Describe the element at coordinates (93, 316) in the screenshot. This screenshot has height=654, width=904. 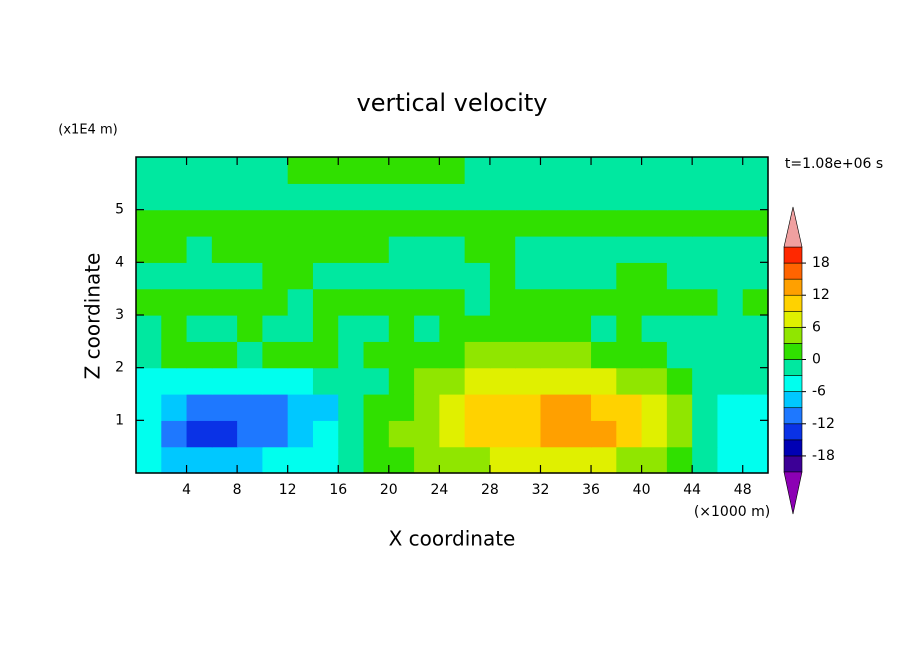
I see `y-axis-label: Z coordinate` at that location.